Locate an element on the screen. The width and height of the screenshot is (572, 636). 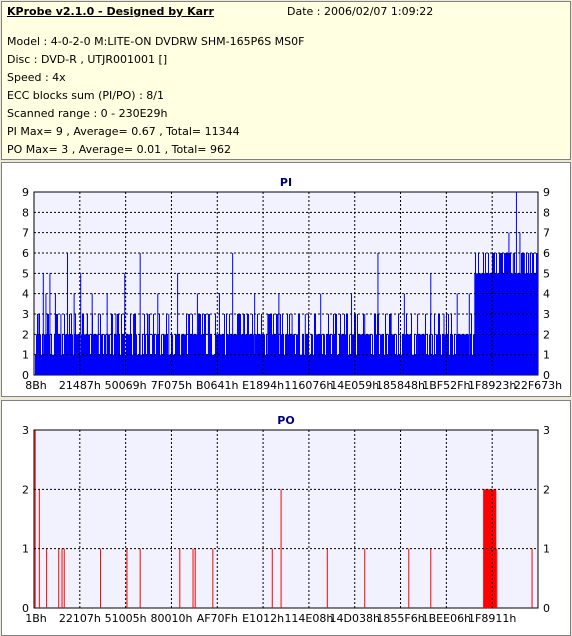
po-dense-bars is located at coordinates (490, 548).